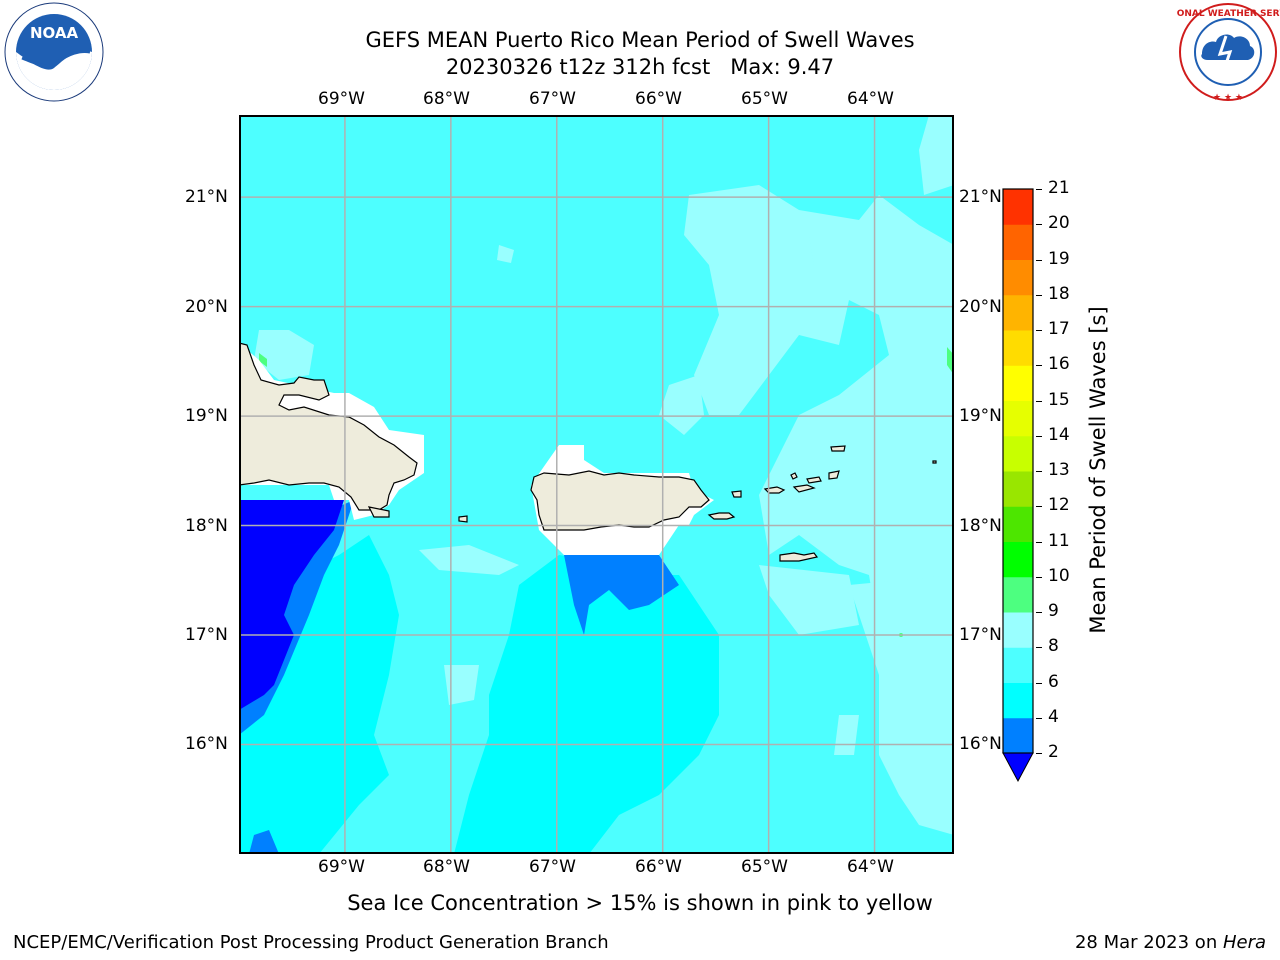 This screenshot has width=1280, height=960. Describe the element at coordinates (1228, 14) in the screenshot. I see `nws-ring-text: NATIONAL WEATHER SERVICE` at that location.